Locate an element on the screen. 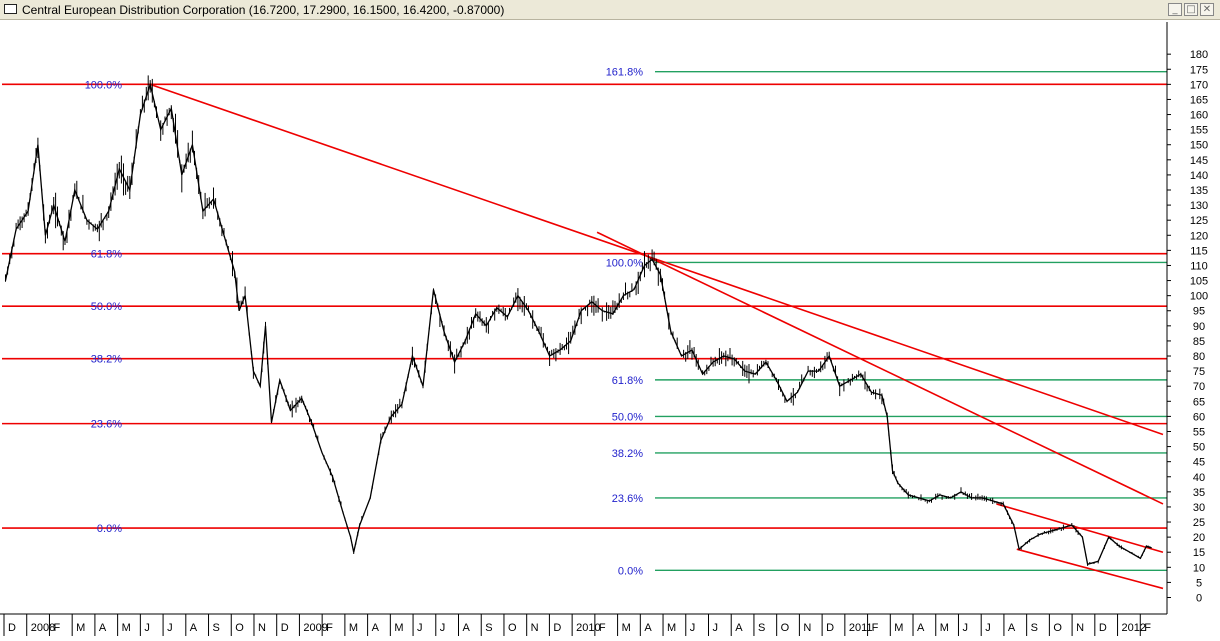  x-tick-label-1: 2008 is located at coordinates (43, 628).